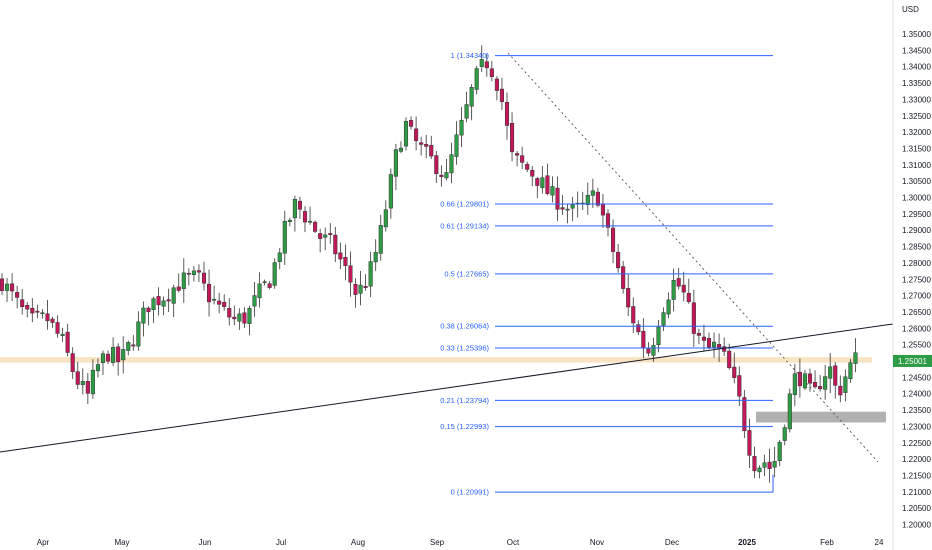 This screenshot has height=550, width=932. I want to click on price-tick: 1.20500, so click(916, 508).